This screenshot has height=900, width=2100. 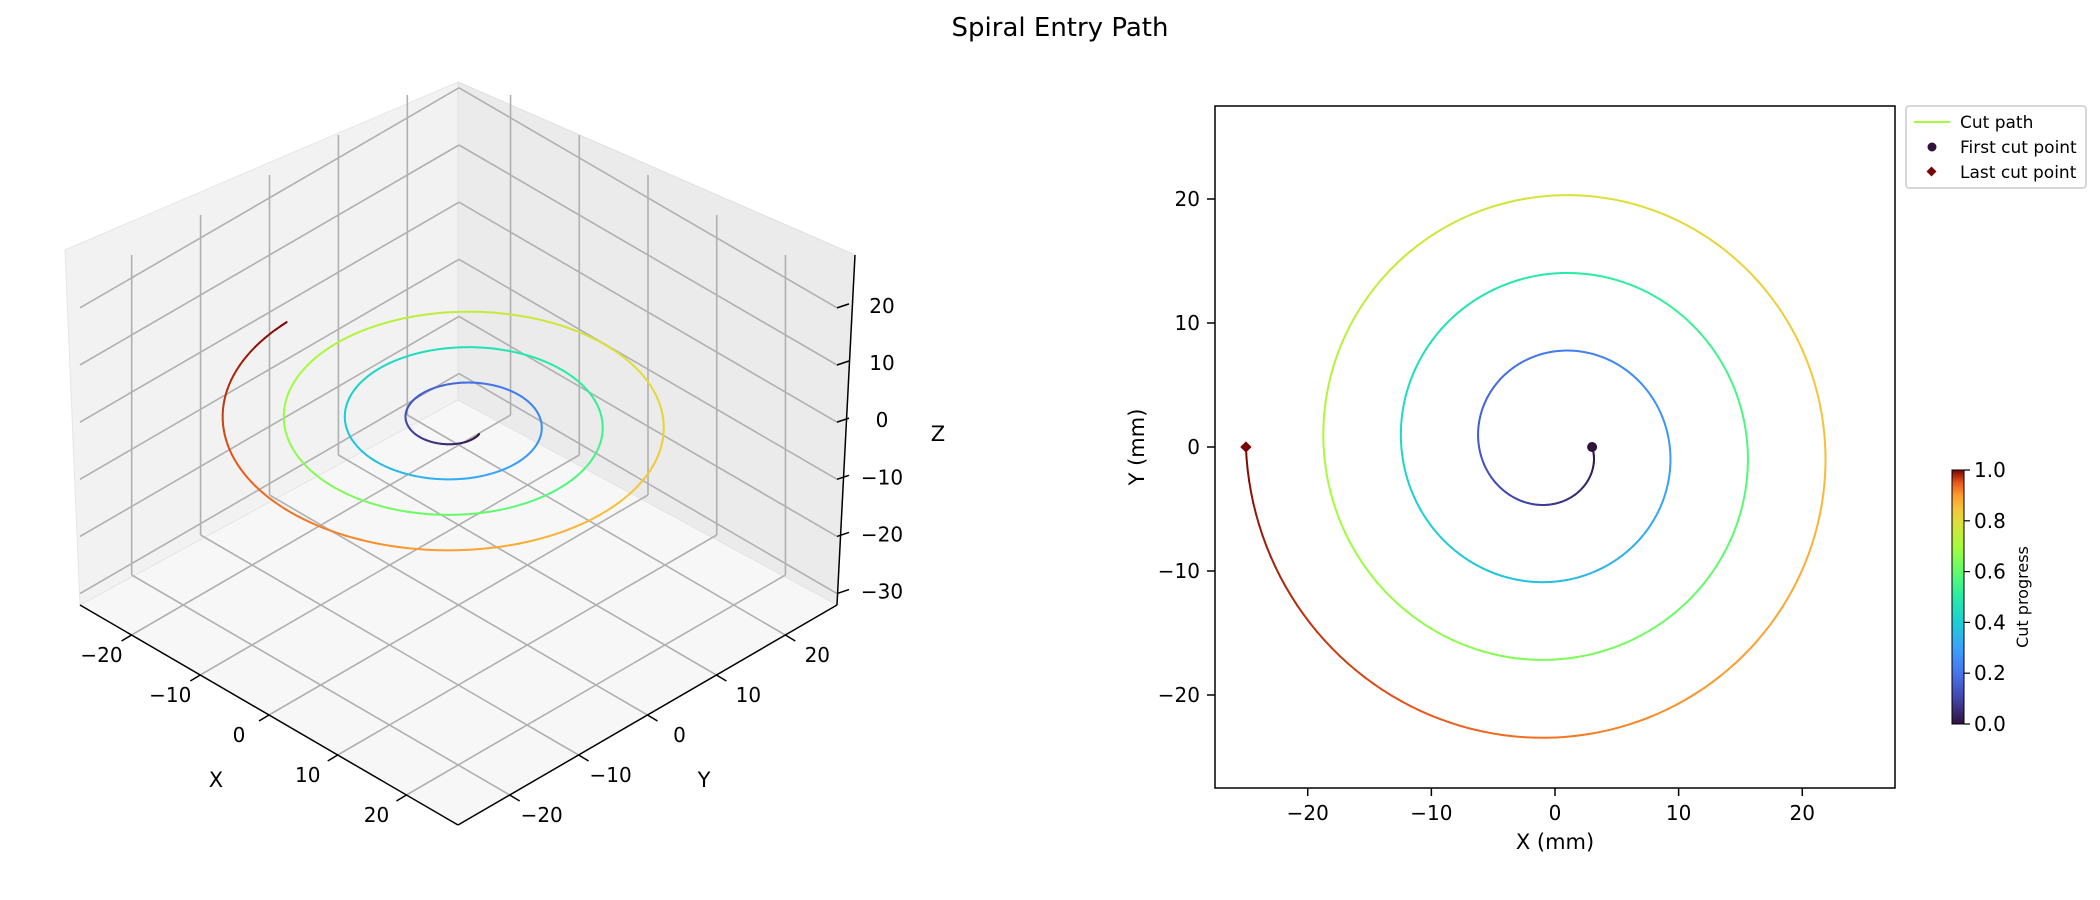 I want to click on x-tick-label-3d: −10, so click(x=170, y=695).